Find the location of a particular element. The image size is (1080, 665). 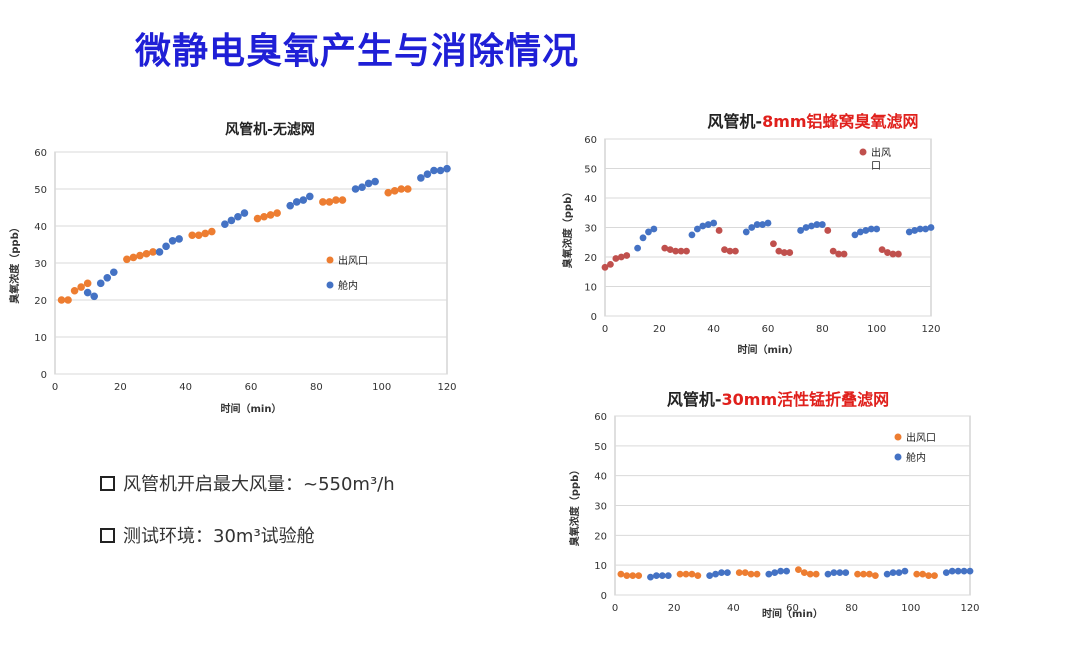

bullet-item: 风管机开启最大风量：~550m³/h is located at coordinates (247, 483).